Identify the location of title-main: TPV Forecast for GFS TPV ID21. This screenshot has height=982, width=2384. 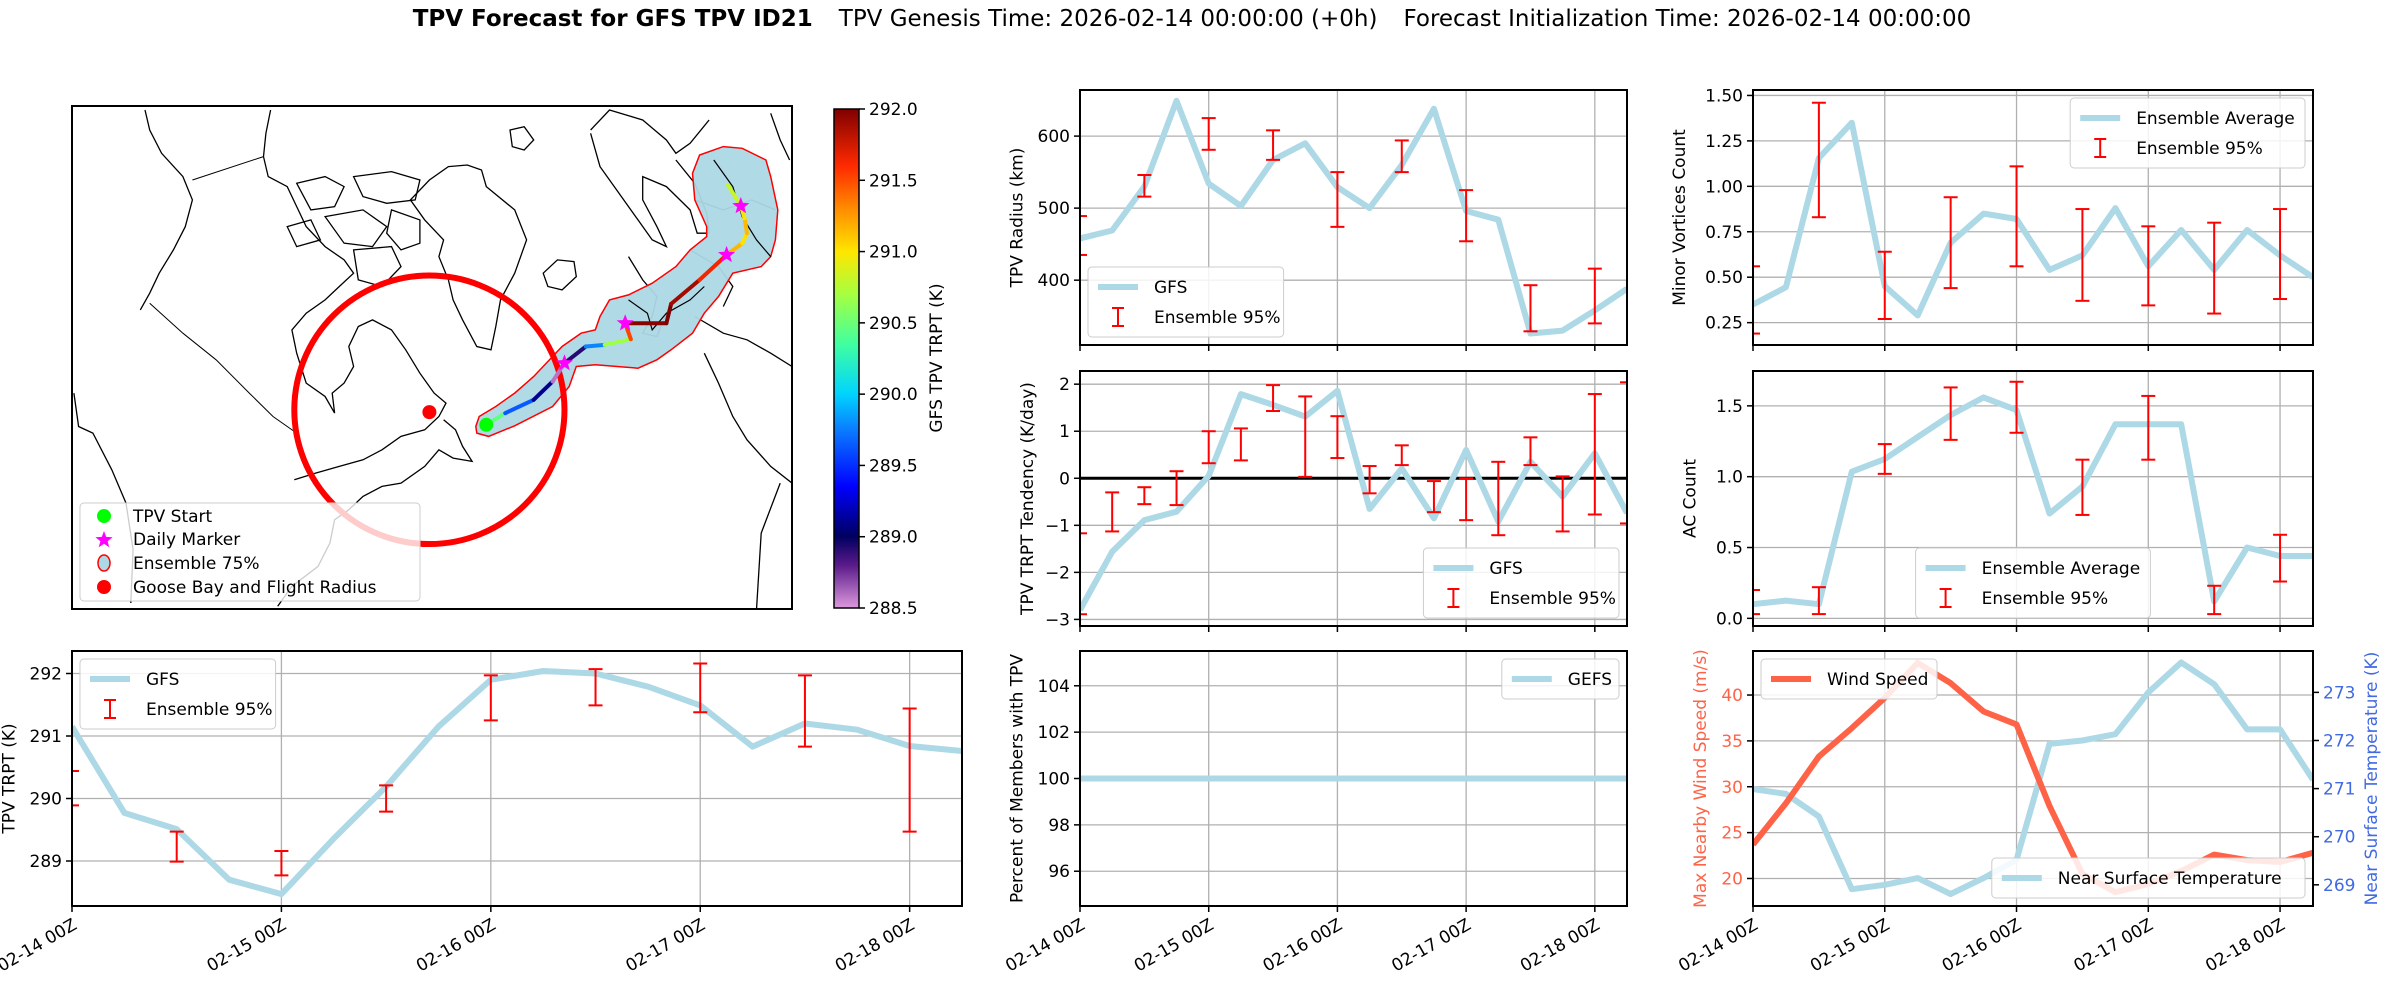
(612, 19).